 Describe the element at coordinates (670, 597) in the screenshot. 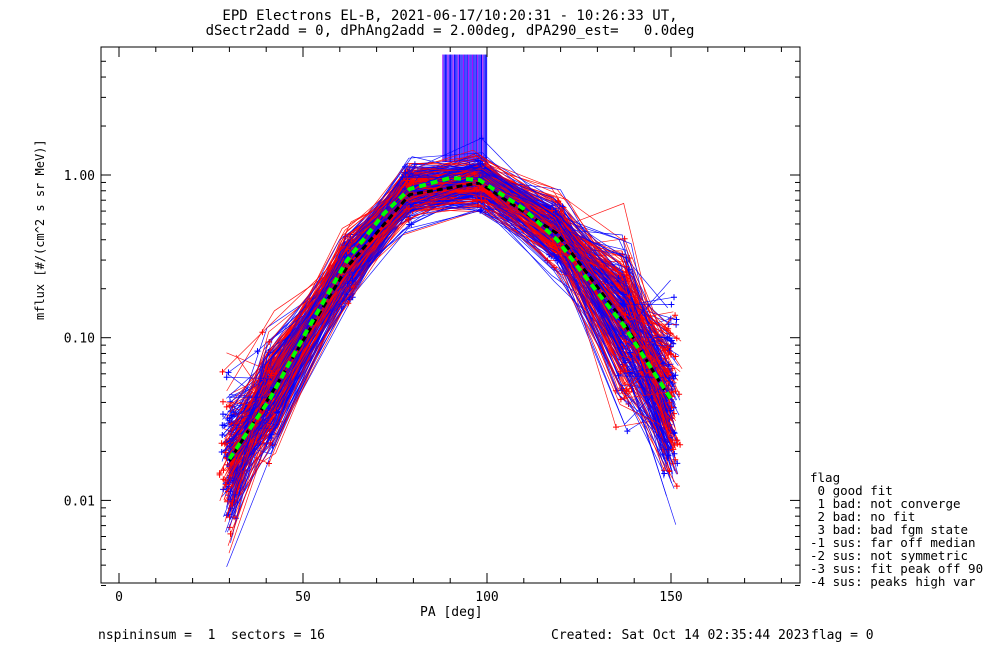

I see `x-tick-label: 150` at that location.